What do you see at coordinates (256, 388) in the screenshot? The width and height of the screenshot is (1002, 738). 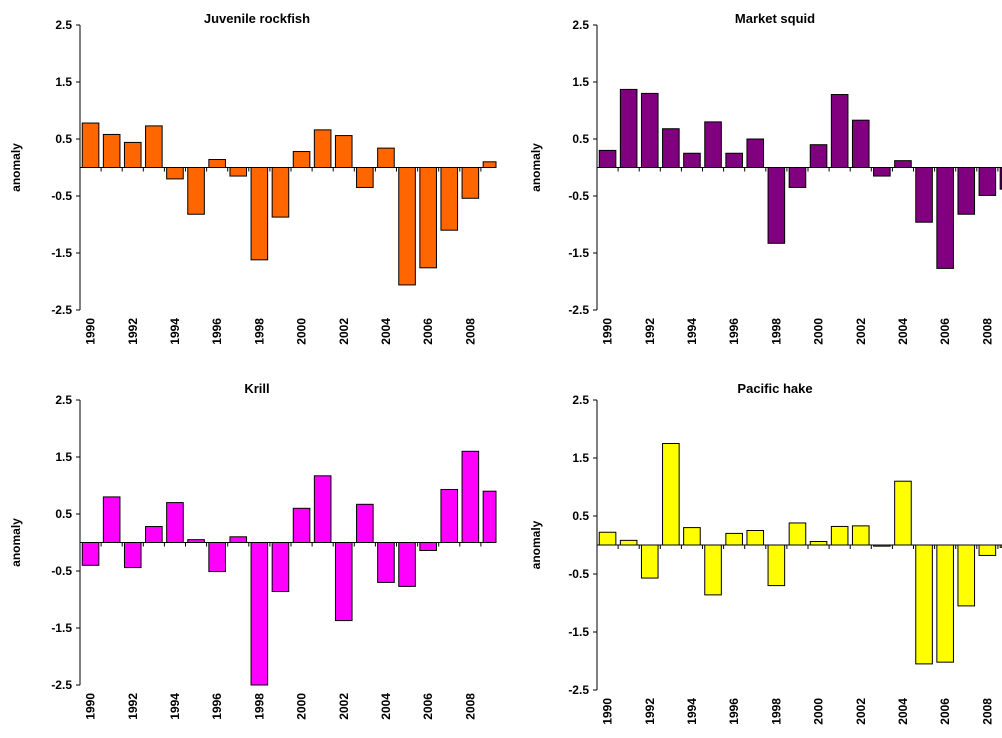 I see `chart-title: Krill` at bounding box center [256, 388].